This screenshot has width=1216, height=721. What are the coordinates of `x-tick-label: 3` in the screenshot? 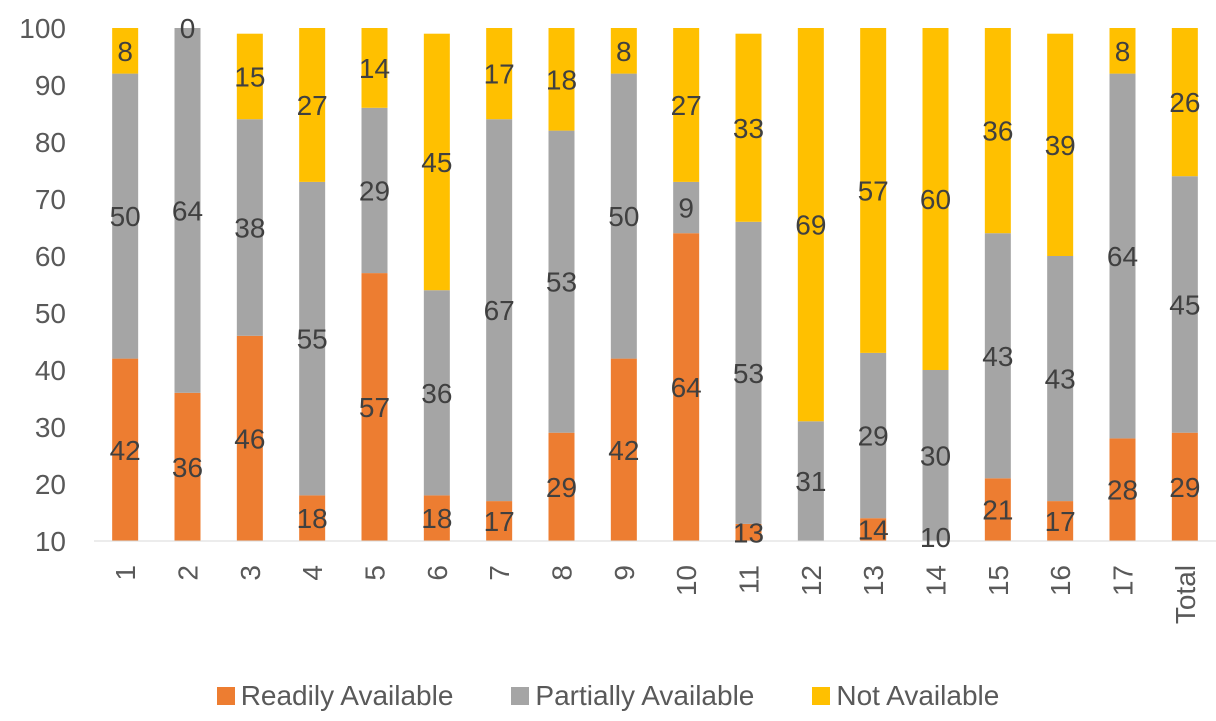 It's located at (250, 573).